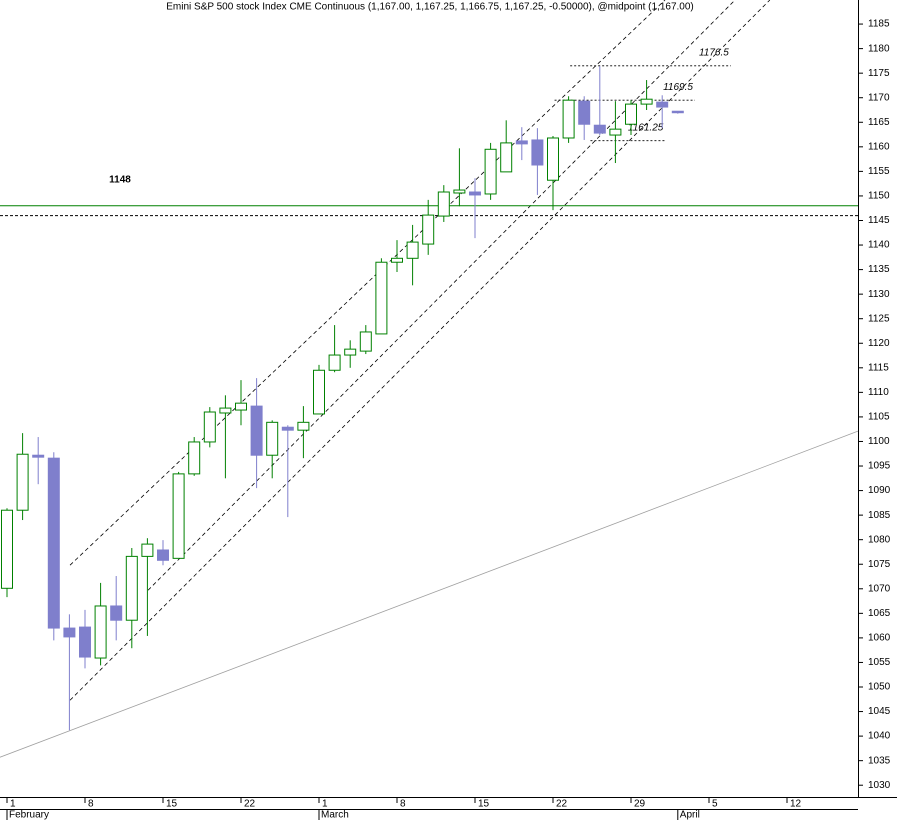  What do you see at coordinates (879, 760) in the screenshot?
I see `y-tick-label: 1035` at bounding box center [879, 760].